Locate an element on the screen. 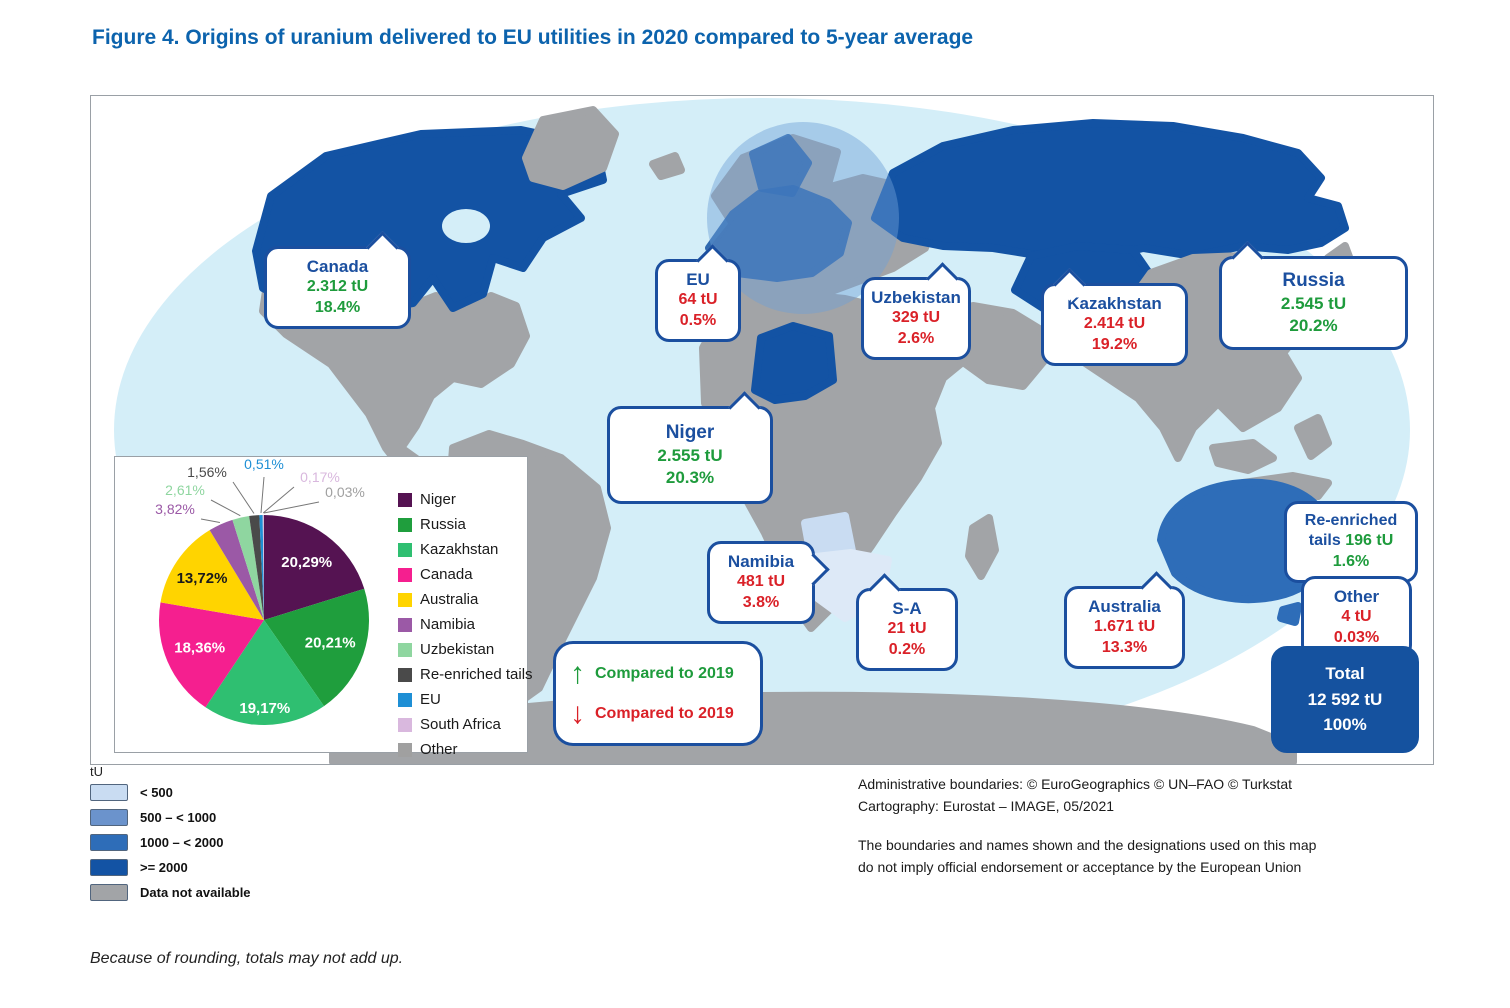  pie-label-namibia: 3,82% is located at coordinates (175, 509).